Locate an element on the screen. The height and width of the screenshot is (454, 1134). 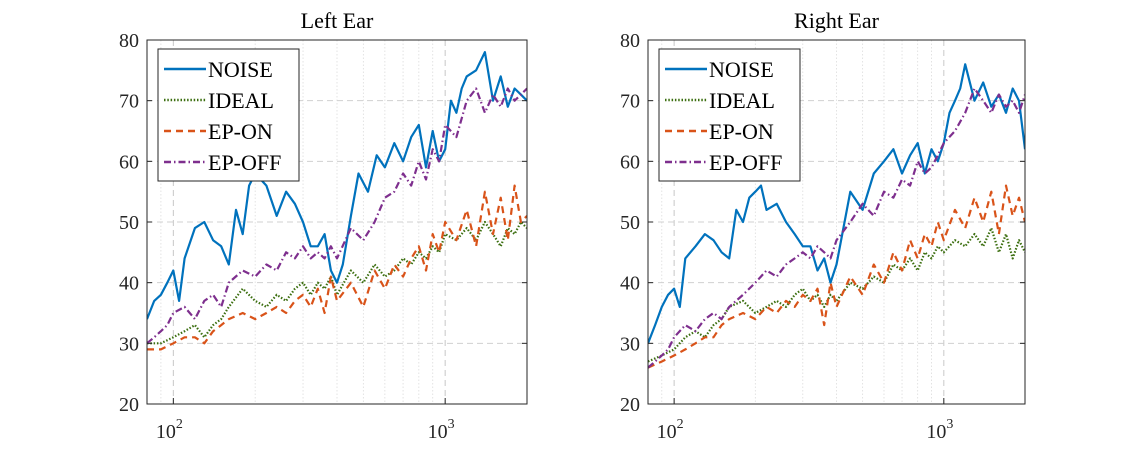
chart-title: Left Ear is located at coordinates (337, 20).